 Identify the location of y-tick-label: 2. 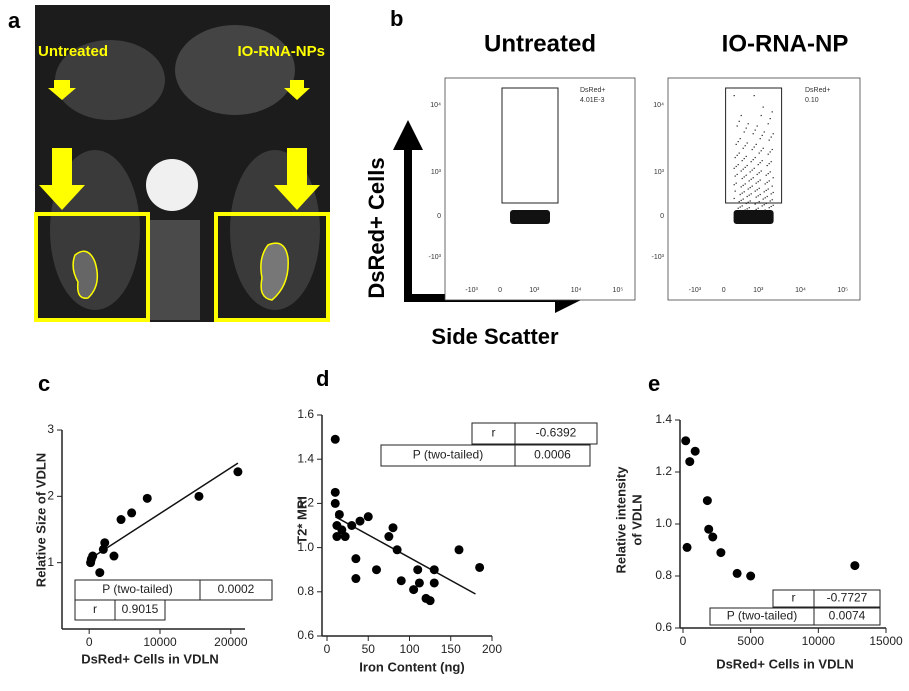
(50, 496).